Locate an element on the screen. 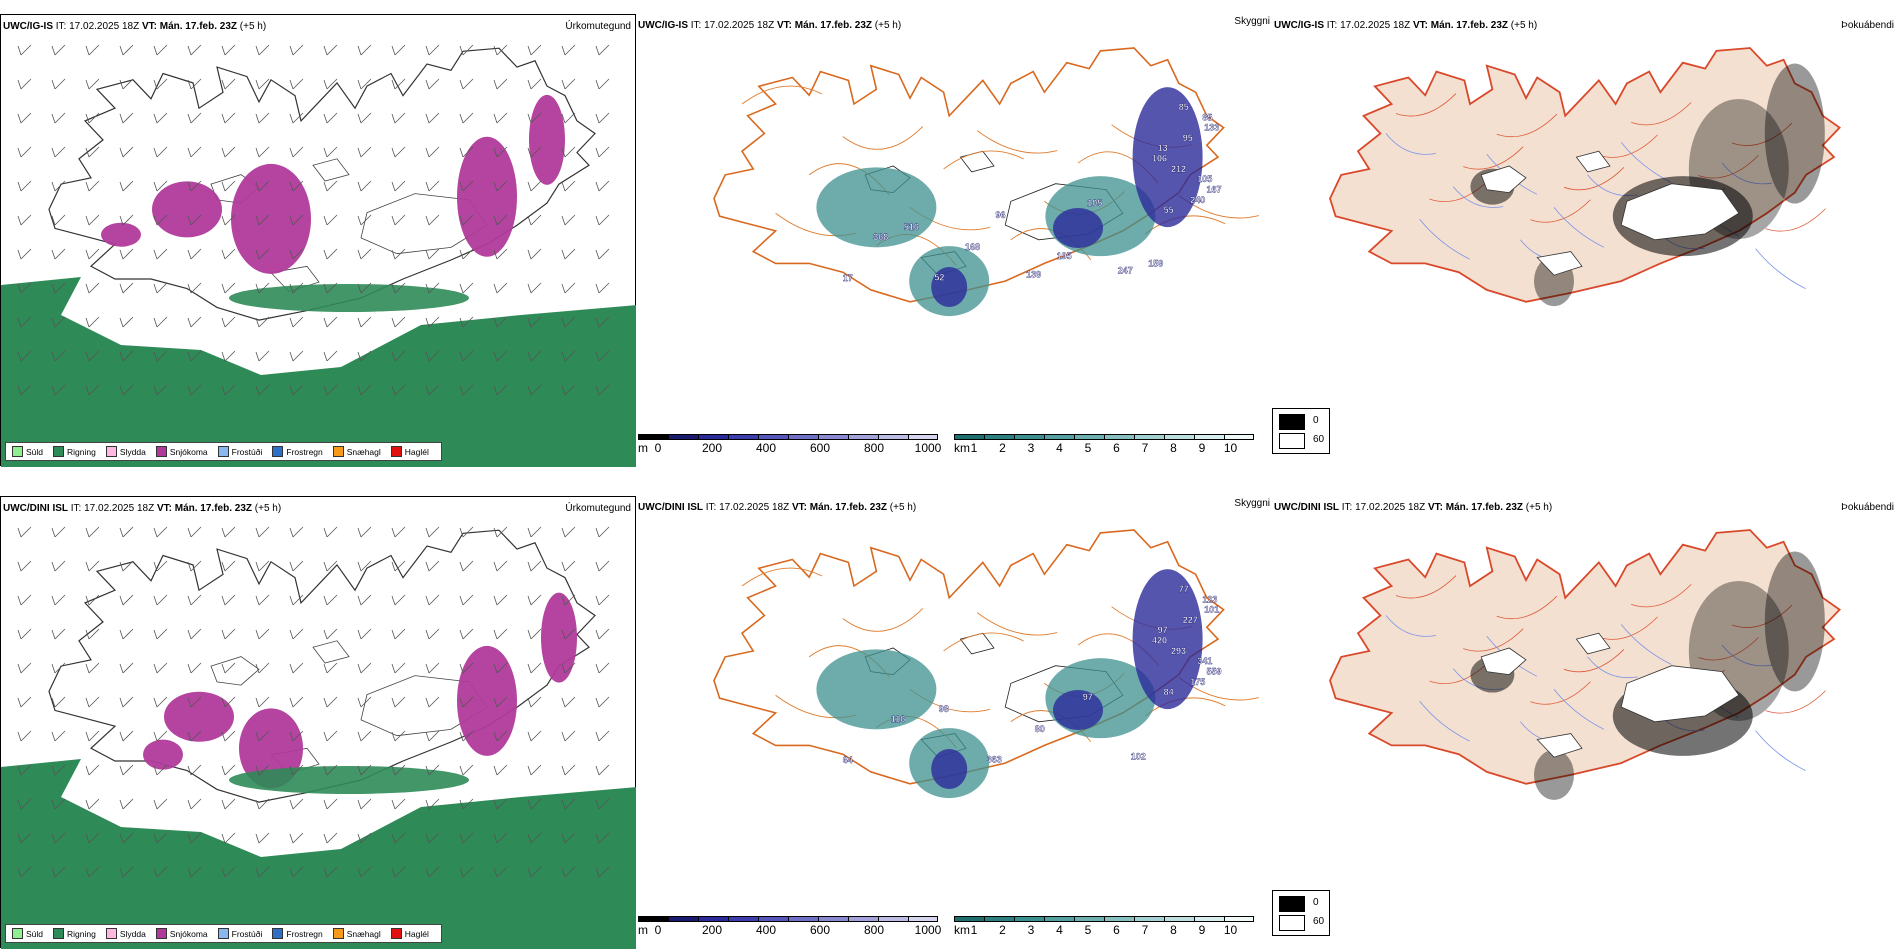 The height and width of the screenshot is (952, 1900). legend-label: Snæhagl is located at coordinates (363, 933).